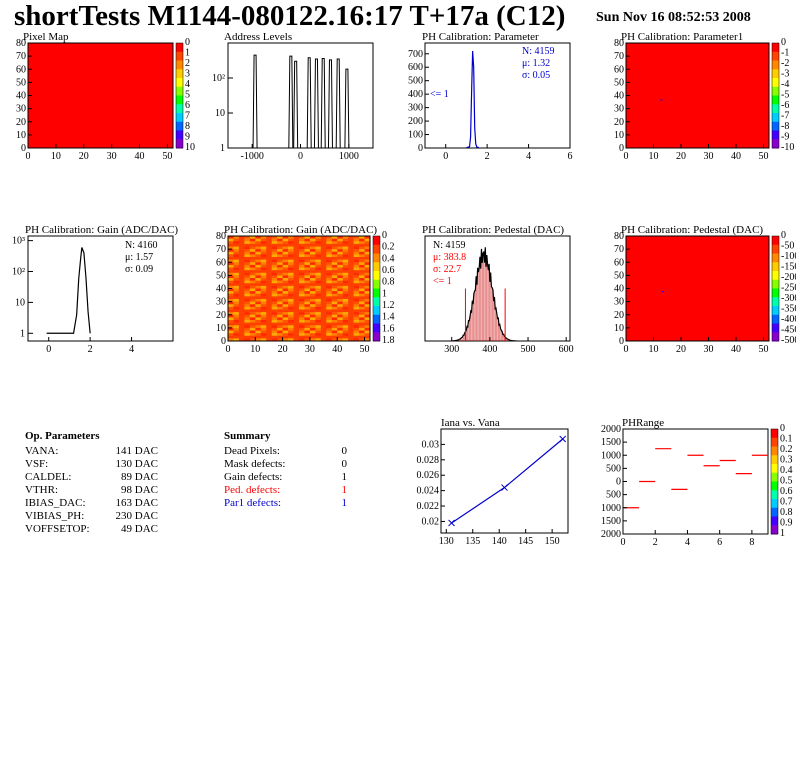 Image resolution: width=796 pixels, height=772 pixels. I want to click on colorbar-label: 0, so click(187, 42).